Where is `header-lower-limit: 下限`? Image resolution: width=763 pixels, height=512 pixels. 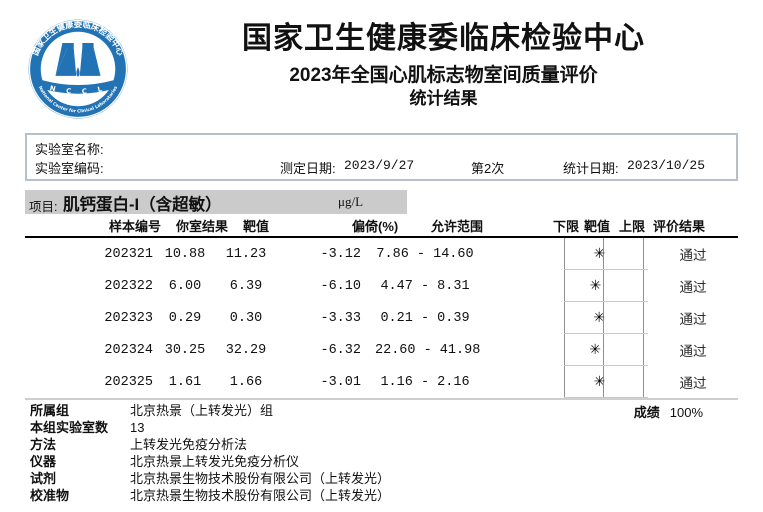 header-lower-limit: 下限 is located at coordinates (566, 226).